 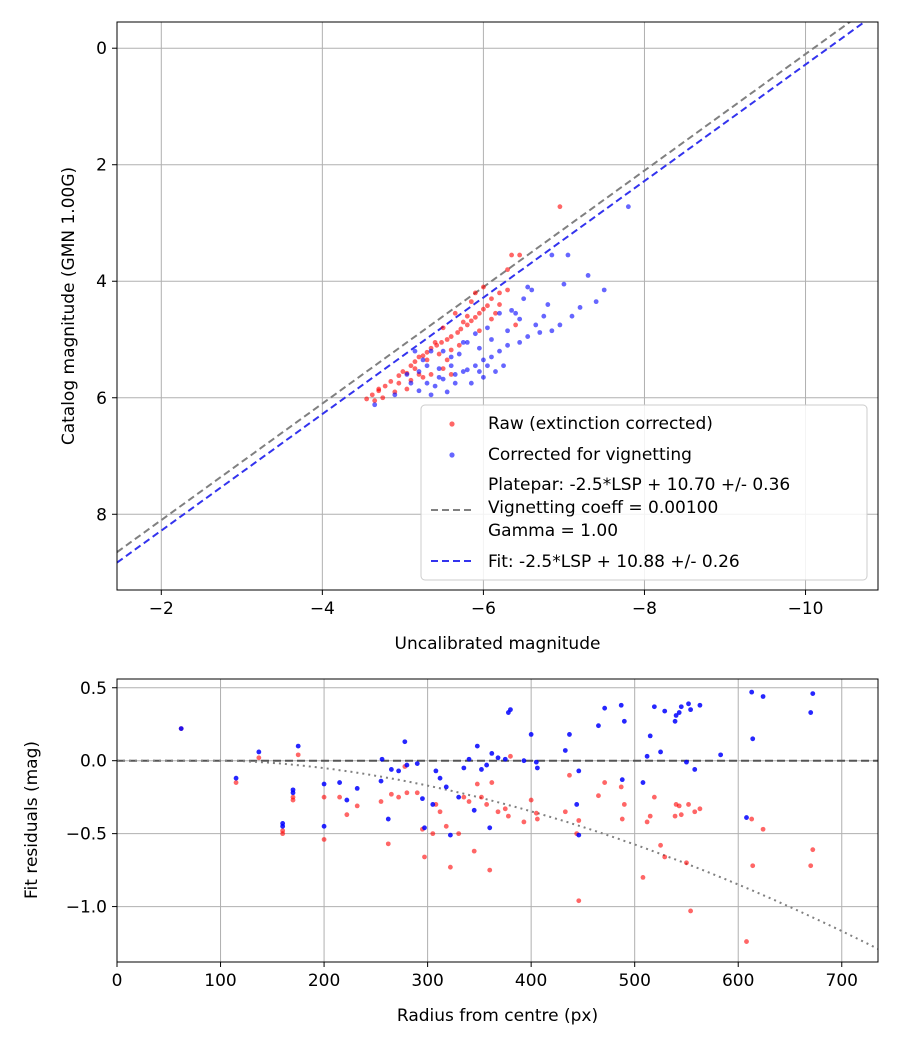 What do you see at coordinates (644, 609) in the screenshot?
I see `top-x-tick-label: −8` at bounding box center [644, 609].